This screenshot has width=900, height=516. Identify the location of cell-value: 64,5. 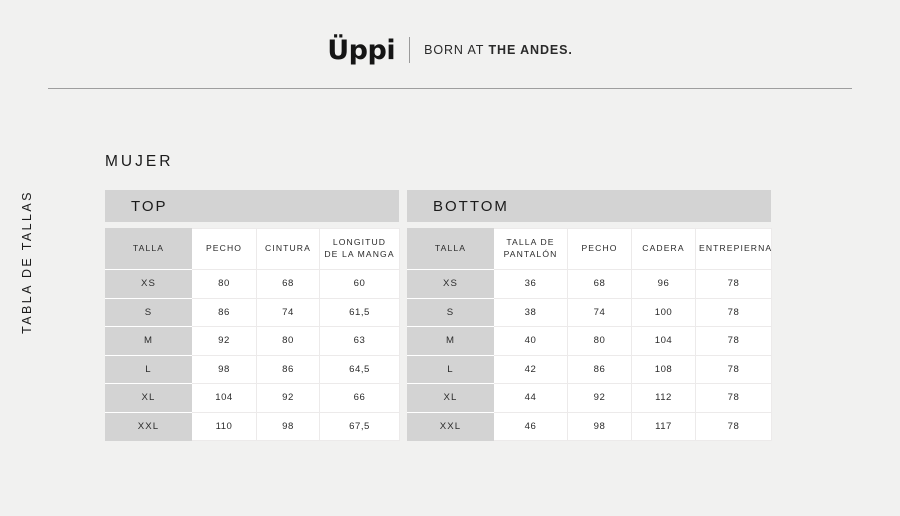
(359, 369).